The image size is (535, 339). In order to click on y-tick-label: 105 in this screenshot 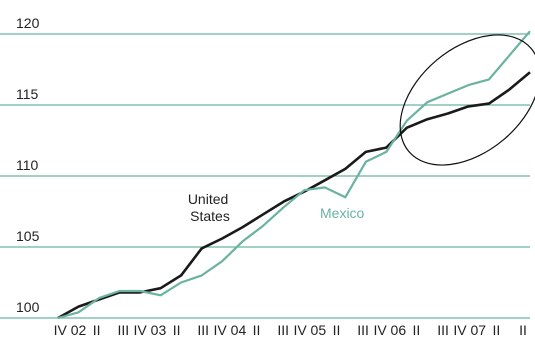, I will do `click(28, 236)`.